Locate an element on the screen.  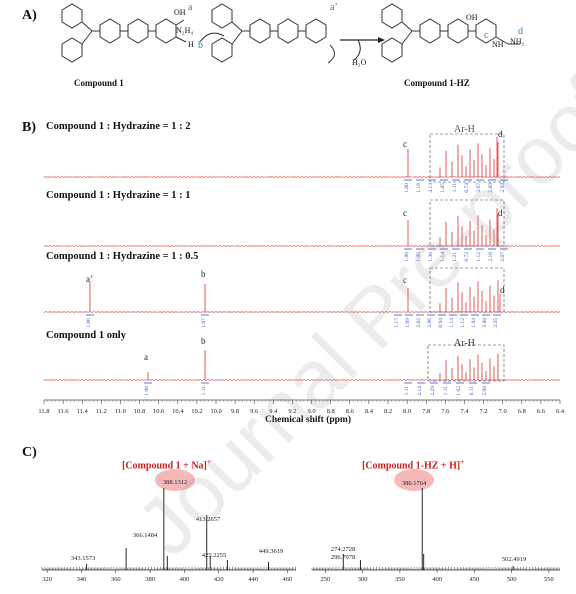
x-tick-label: 7.0 is located at coordinates (503, 411).